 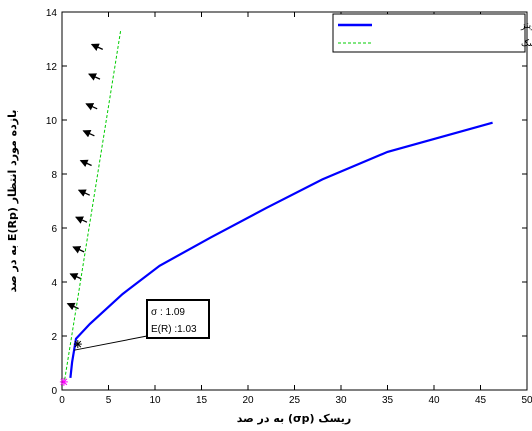 What do you see at coordinates (54, 391) in the screenshot?
I see `y-tick-label: 0` at bounding box center [54, 391].